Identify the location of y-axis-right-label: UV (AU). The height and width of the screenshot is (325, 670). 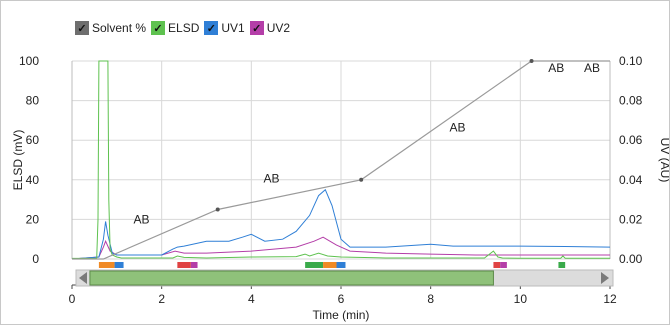
(663, 160).